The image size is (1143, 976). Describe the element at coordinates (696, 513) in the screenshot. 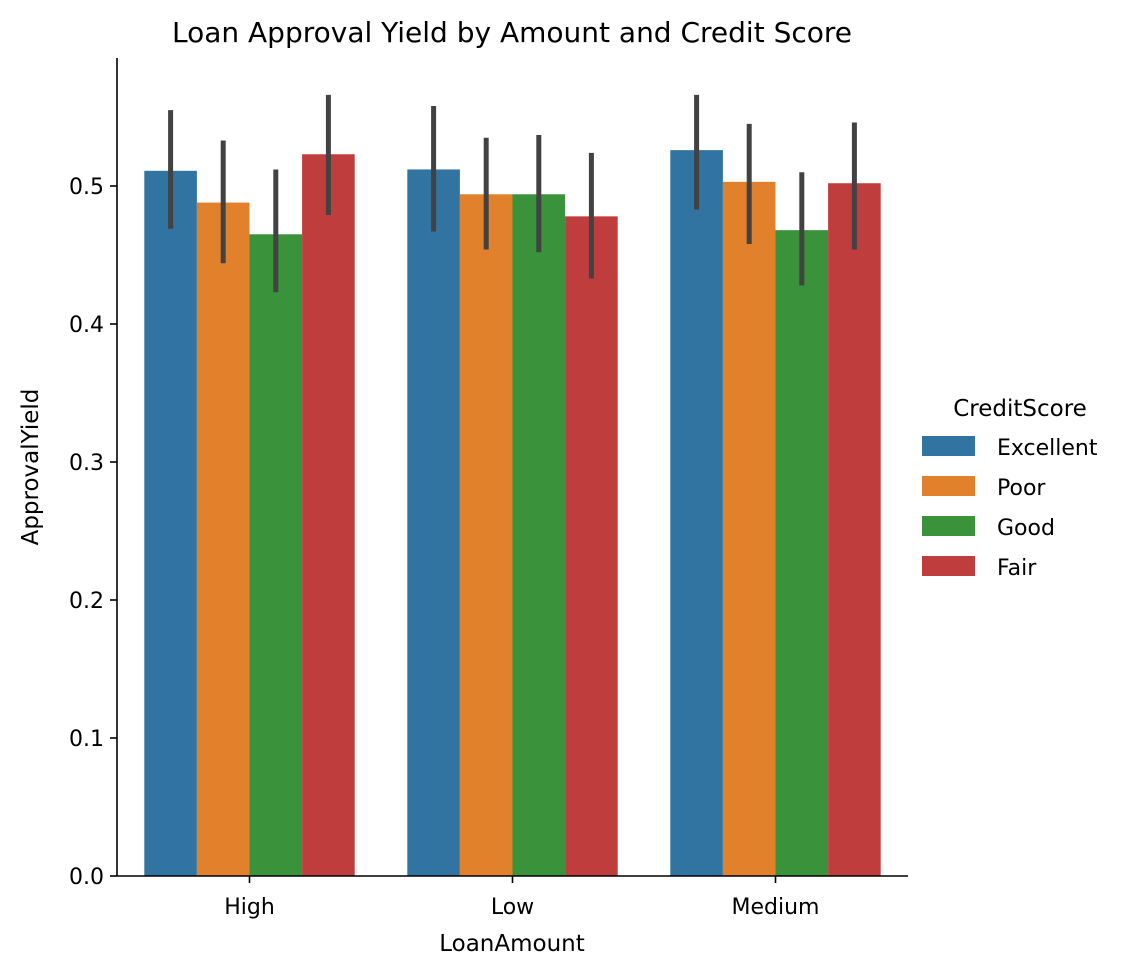

I see `bar-excellent-medium` at that location.